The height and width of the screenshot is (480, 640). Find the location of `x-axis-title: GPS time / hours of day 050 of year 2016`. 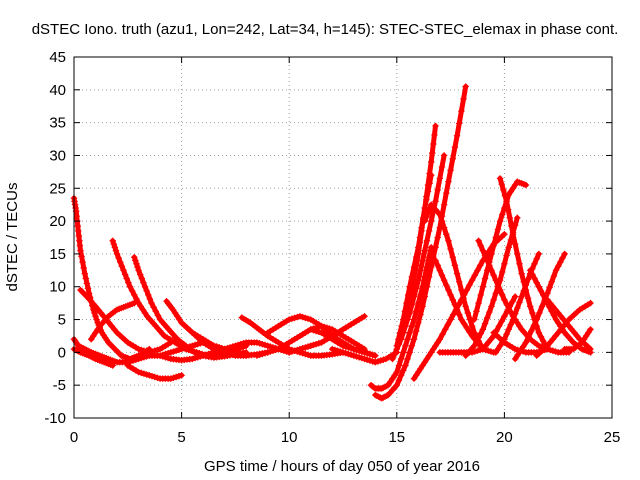

x-axis-title: GPS time / hours of day 050 of year 2016 is located at coordinates (342, 466).